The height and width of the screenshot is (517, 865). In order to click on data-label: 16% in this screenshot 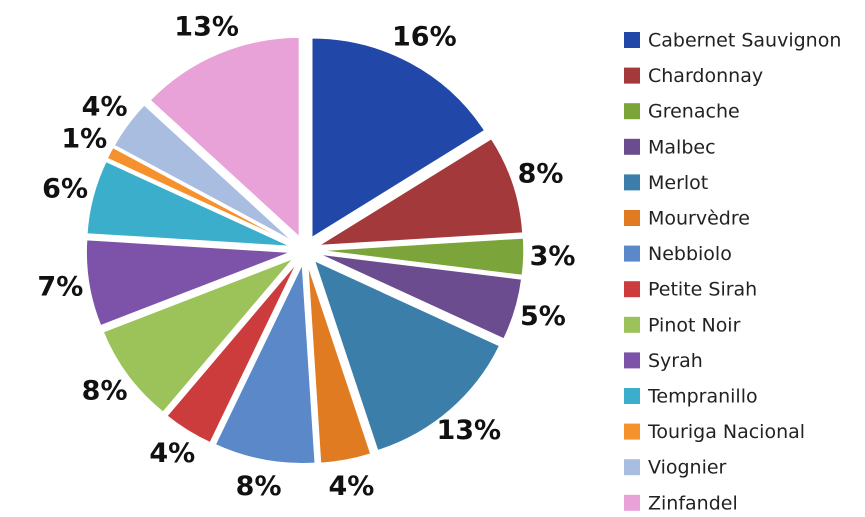, I will do `click(424, 36)`.